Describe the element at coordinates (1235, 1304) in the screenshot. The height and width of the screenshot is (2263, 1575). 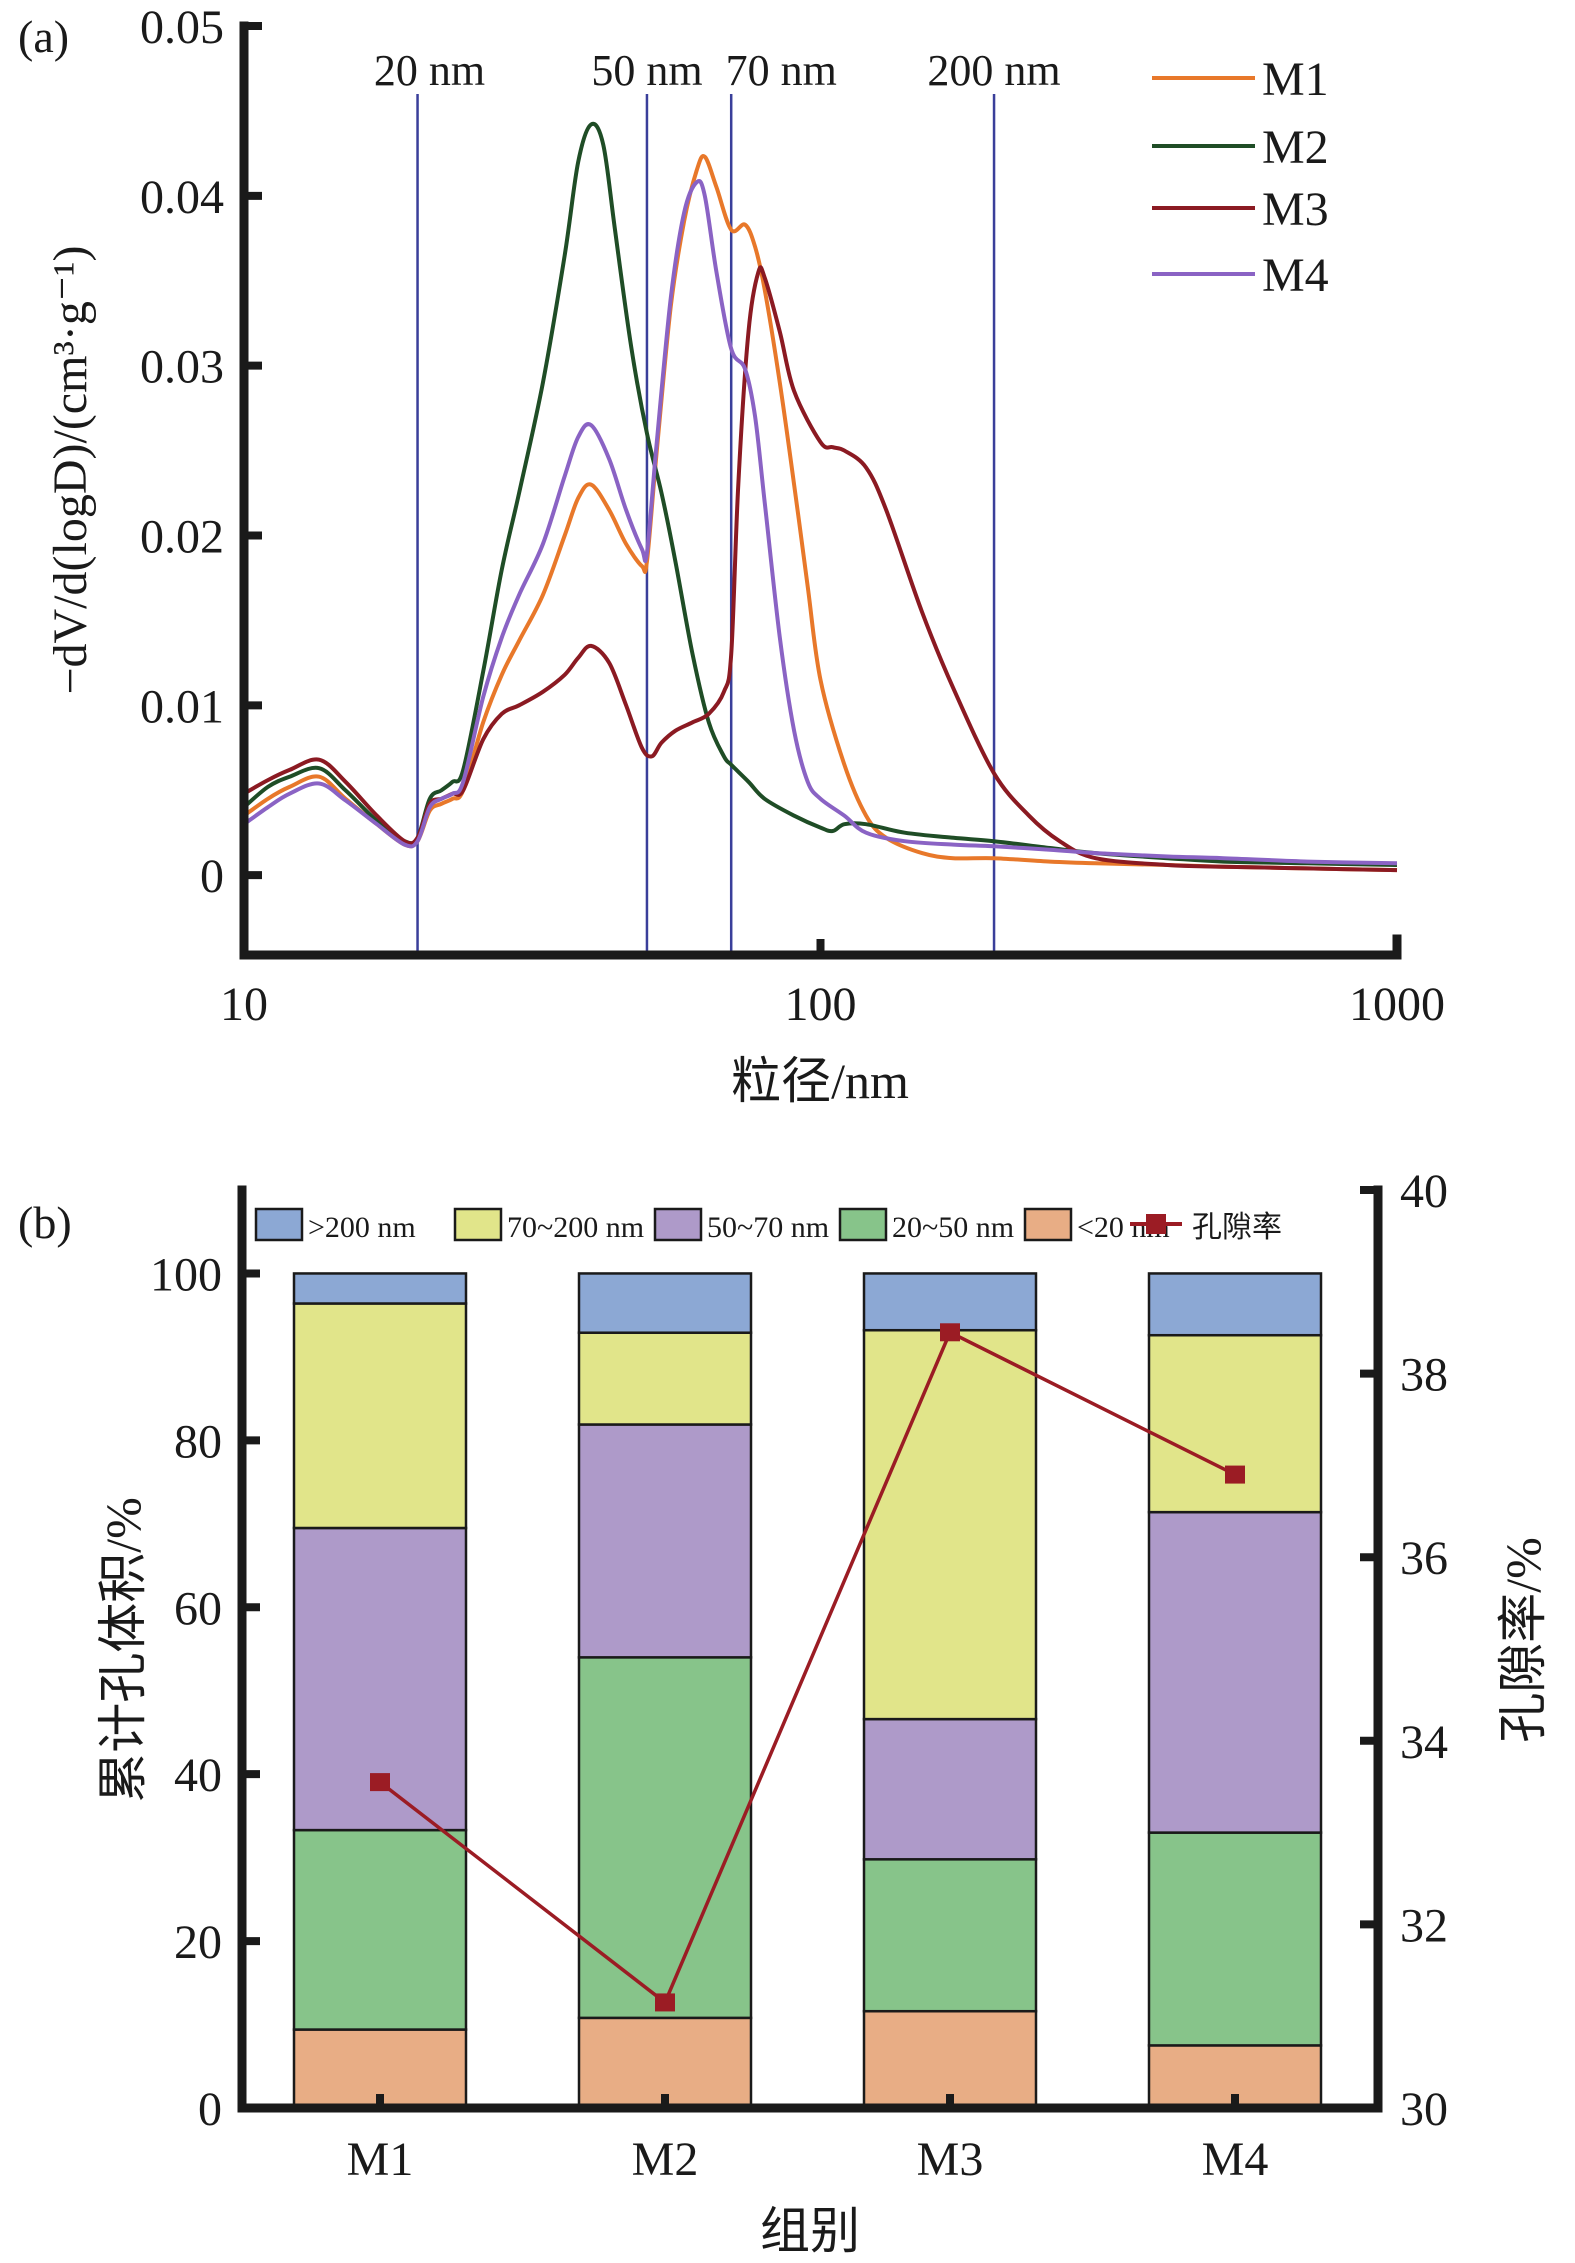
I see `bar-segment-m4--200-nm` at that location.